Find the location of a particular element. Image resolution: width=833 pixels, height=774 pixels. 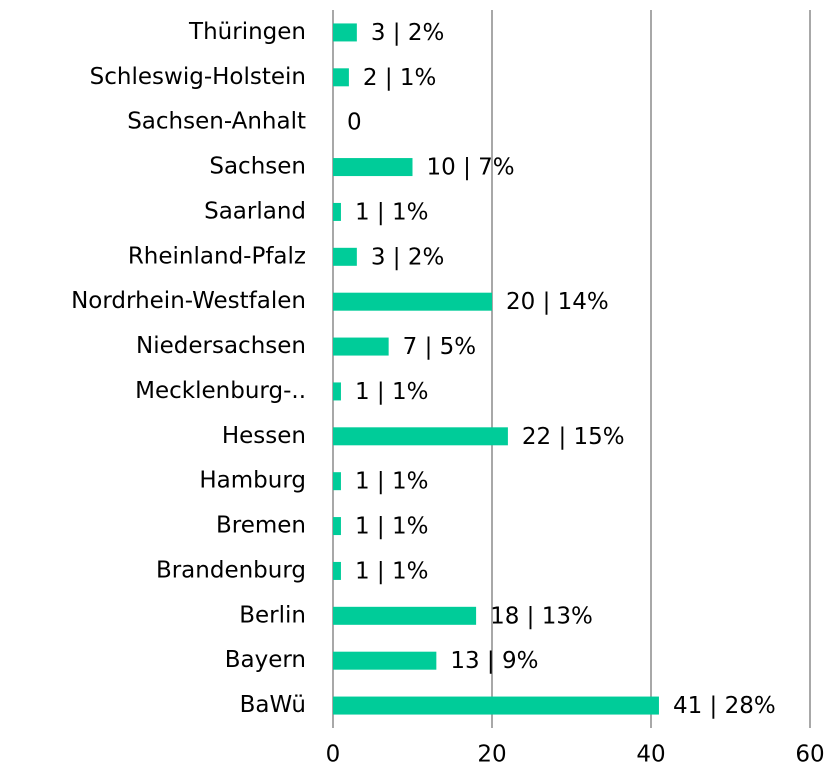

y-tick-label: Thüringen is located at coordinates (247, 32).